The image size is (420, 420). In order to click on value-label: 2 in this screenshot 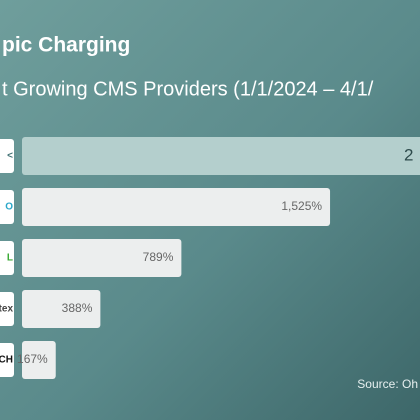, I will do `click(408, 154)`.